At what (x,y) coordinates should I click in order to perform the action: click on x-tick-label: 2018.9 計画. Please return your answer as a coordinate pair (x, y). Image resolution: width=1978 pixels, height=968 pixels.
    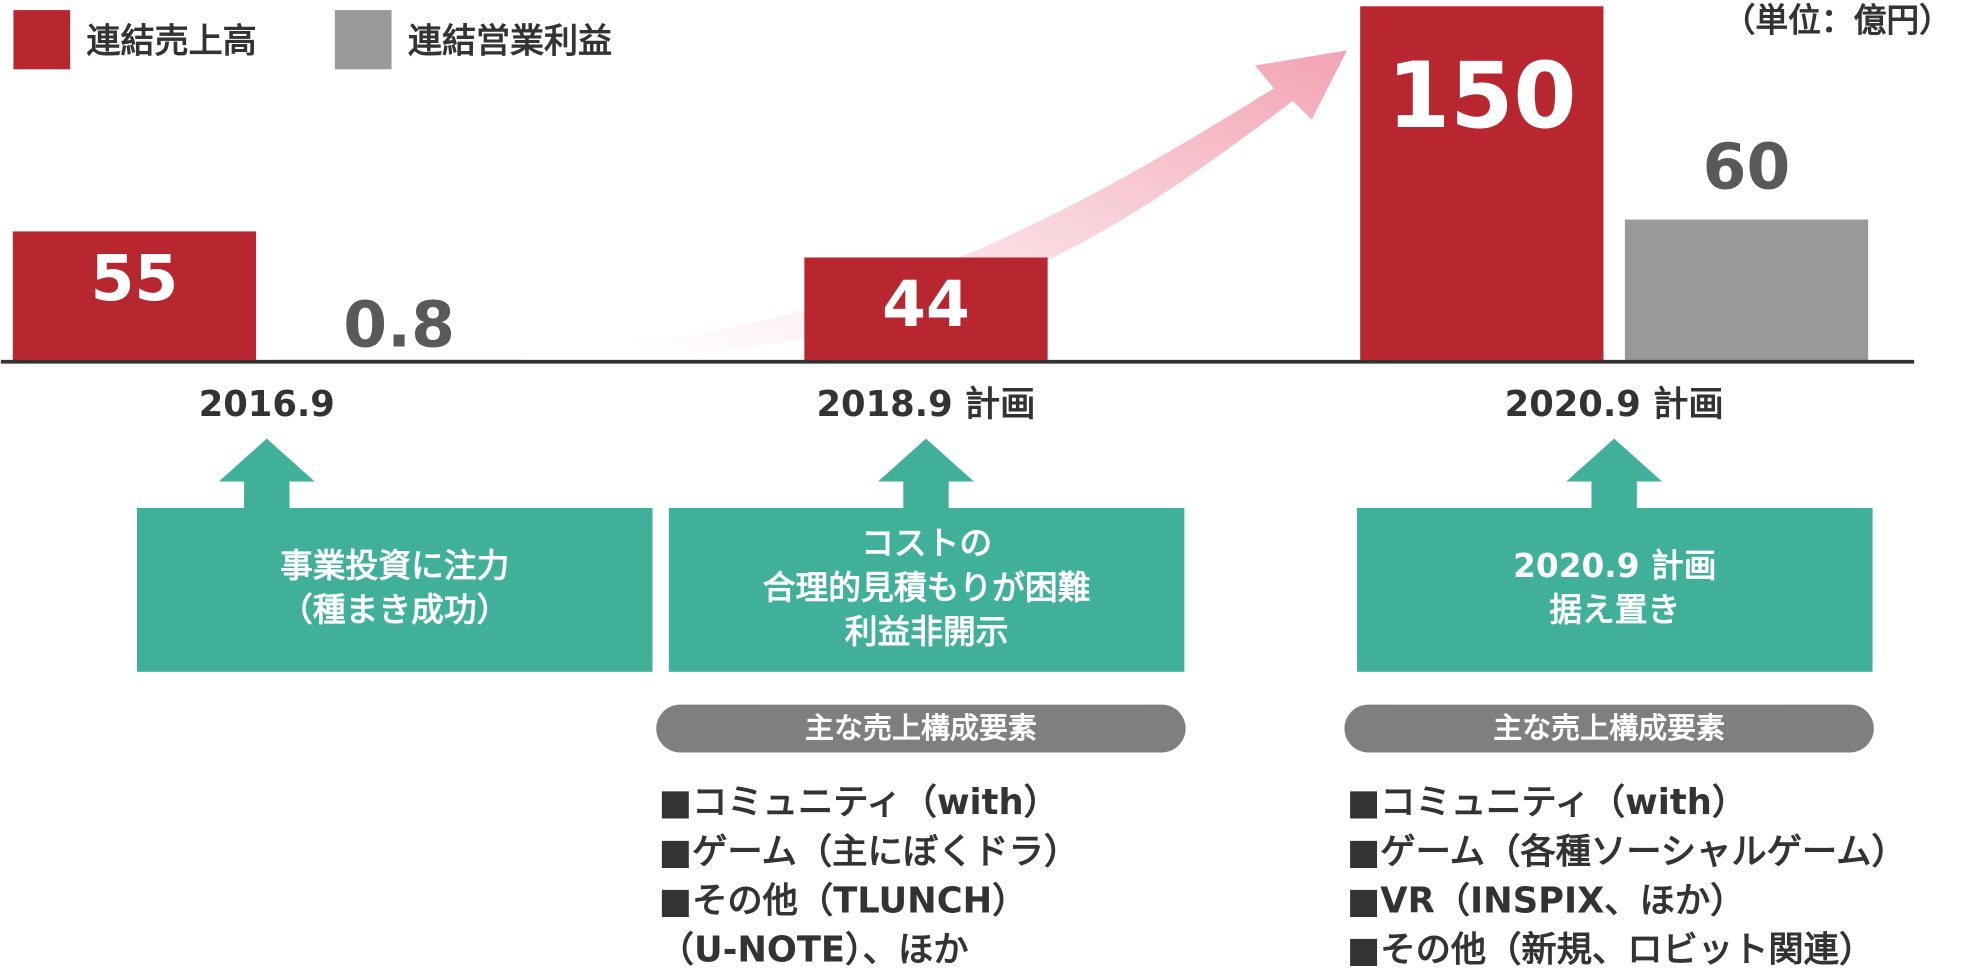
    Looking at the image, I should click on (925, 404).